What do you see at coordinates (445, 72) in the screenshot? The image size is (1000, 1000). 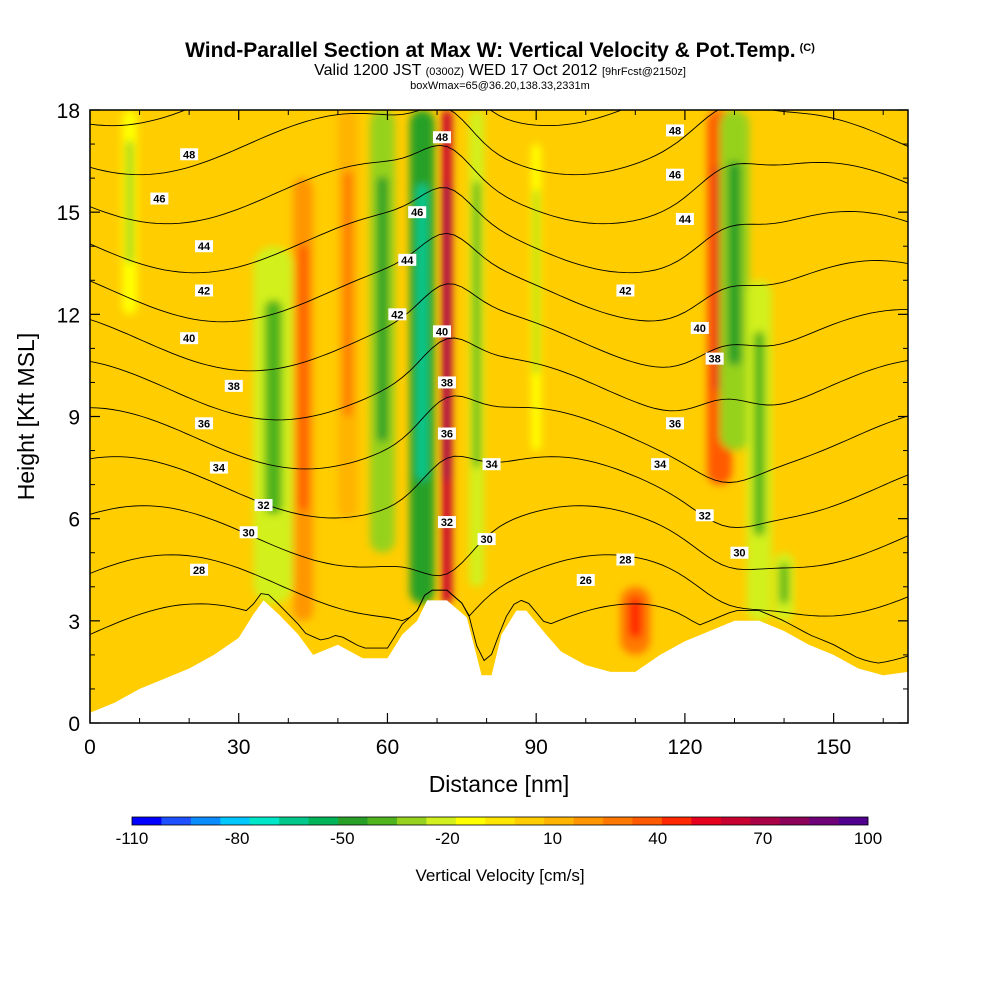 I see `valid-utc: (0300Z)` at bounding box center [445, 72].